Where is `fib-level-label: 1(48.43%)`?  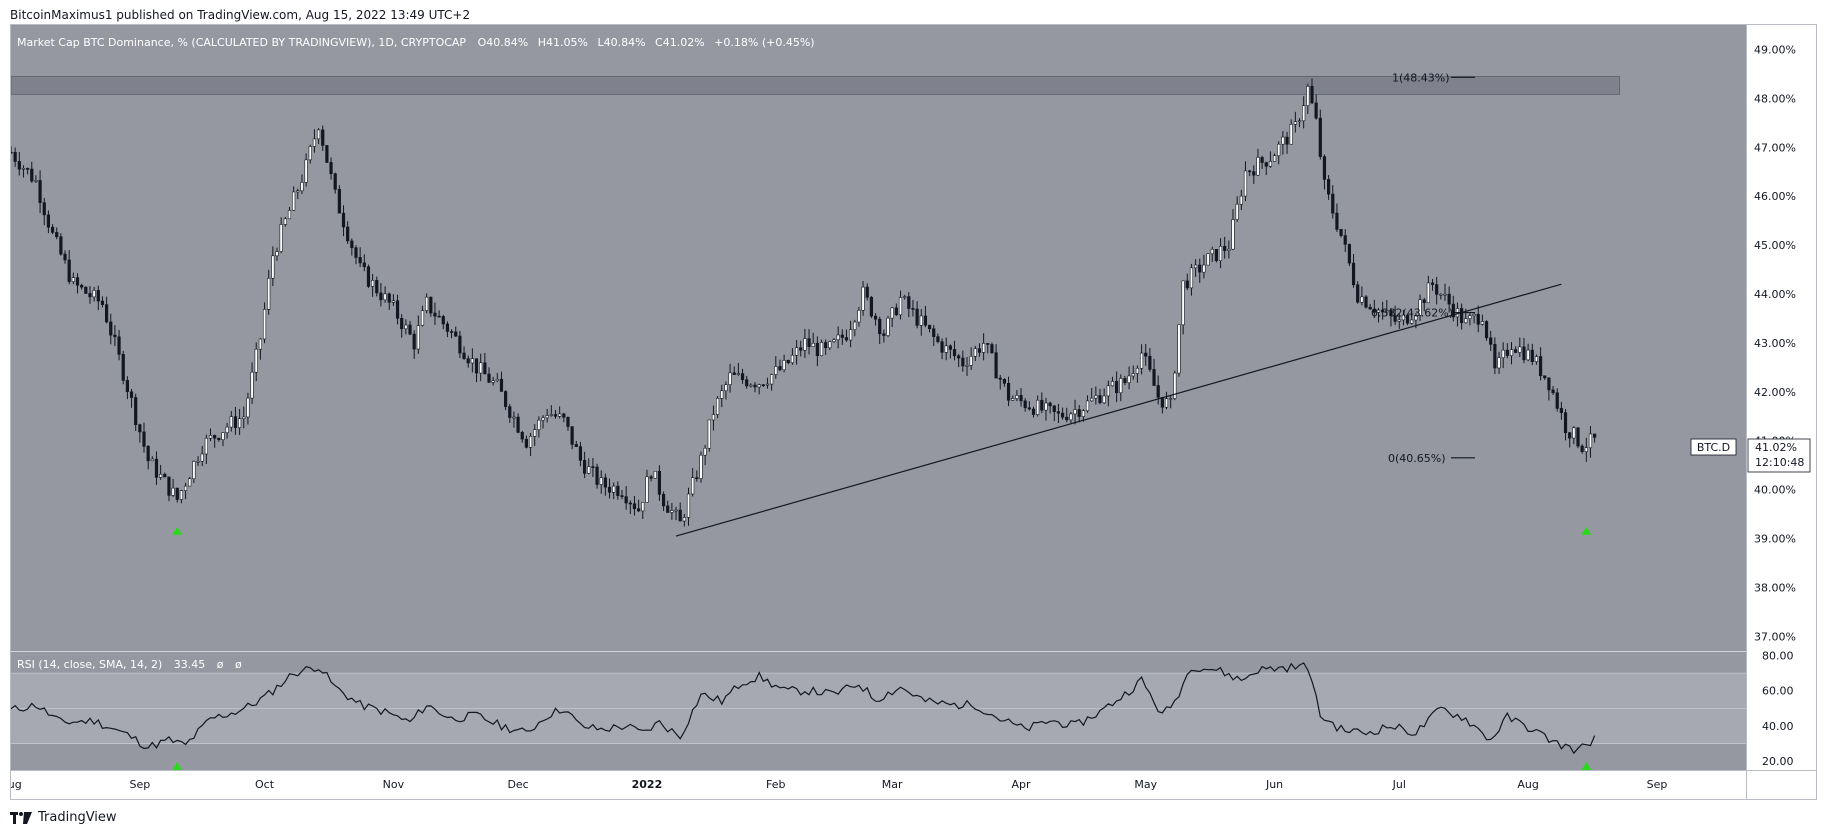 fib-level-label: 1(48.43%) is located at coordinates (1421, 77).